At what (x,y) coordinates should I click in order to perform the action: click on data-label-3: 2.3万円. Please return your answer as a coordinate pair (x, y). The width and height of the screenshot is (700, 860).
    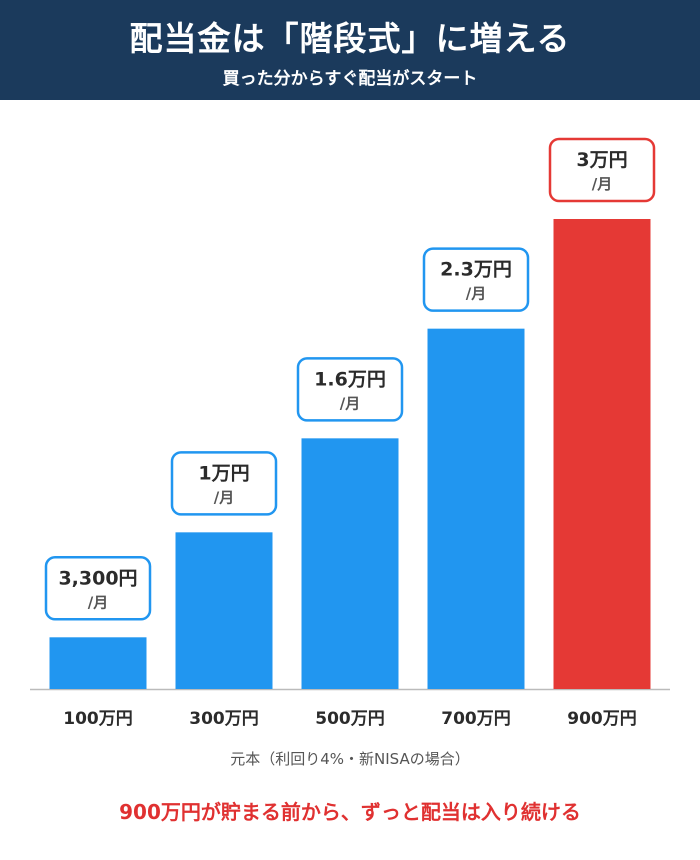
    Looking at the image, I should click on (476, 270).